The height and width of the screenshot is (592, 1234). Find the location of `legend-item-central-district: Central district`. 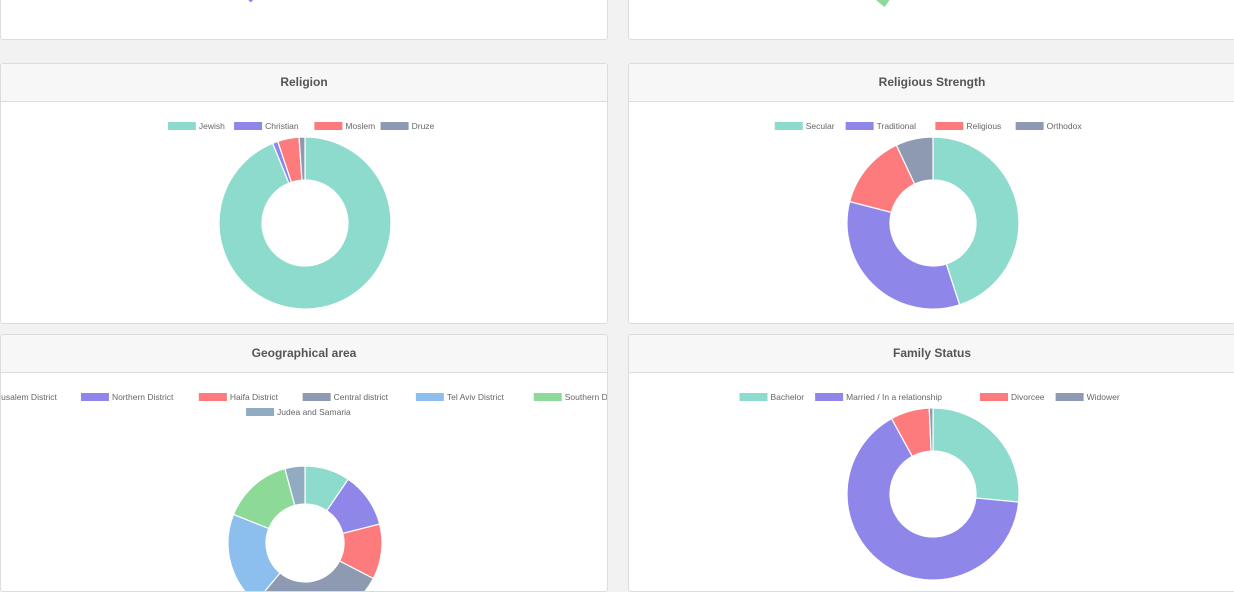

legend-item-central-district: Central district is located at coordinates (345, 397).